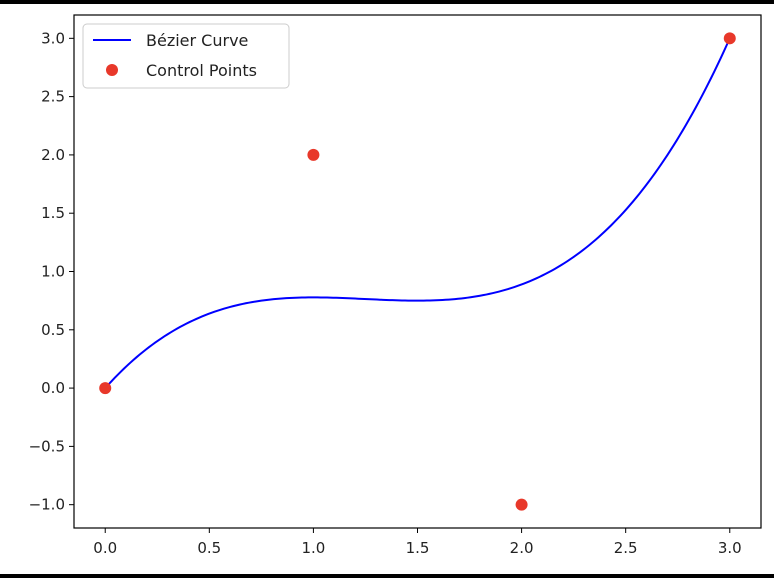 This screenshot has height=578, width=774. Describe the element at coordinates (626, 548) in the screenshot. I see `x-tick-label: 2.5` at that location.